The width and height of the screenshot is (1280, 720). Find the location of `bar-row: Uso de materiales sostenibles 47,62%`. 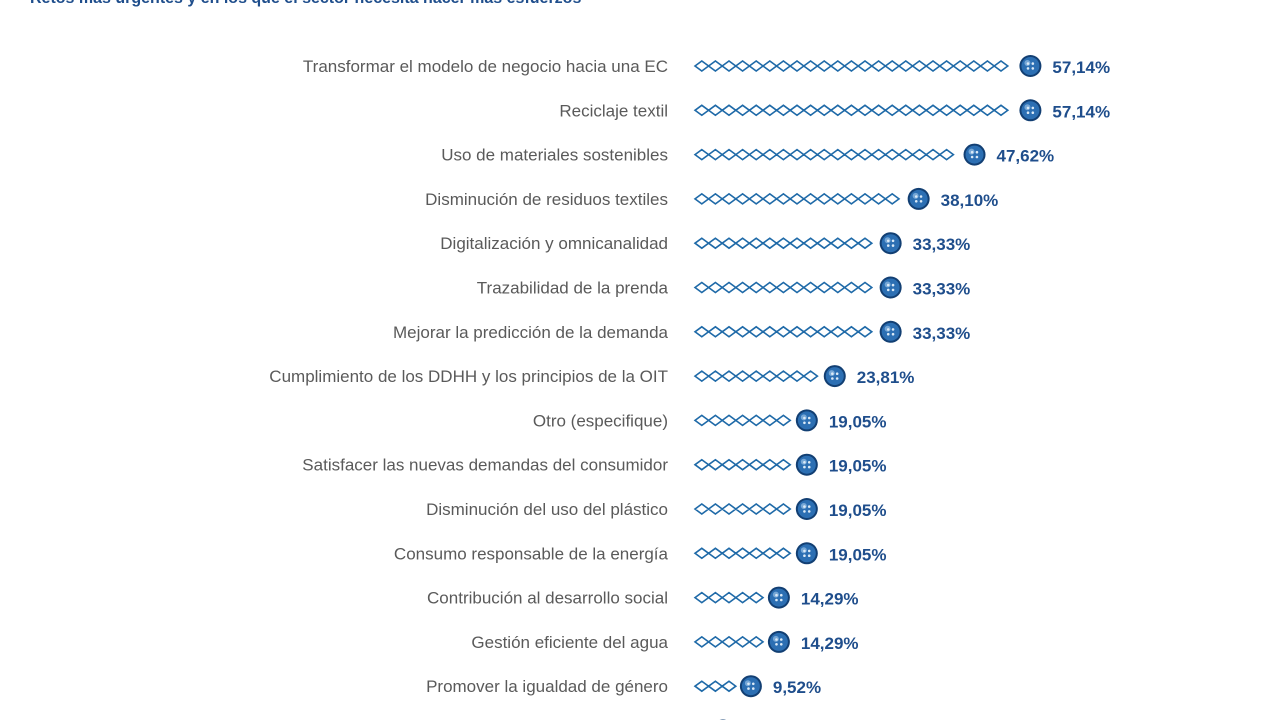

bar-row: Uso de materiales sostenibles 47,62% is located at coordinates (748, 154).